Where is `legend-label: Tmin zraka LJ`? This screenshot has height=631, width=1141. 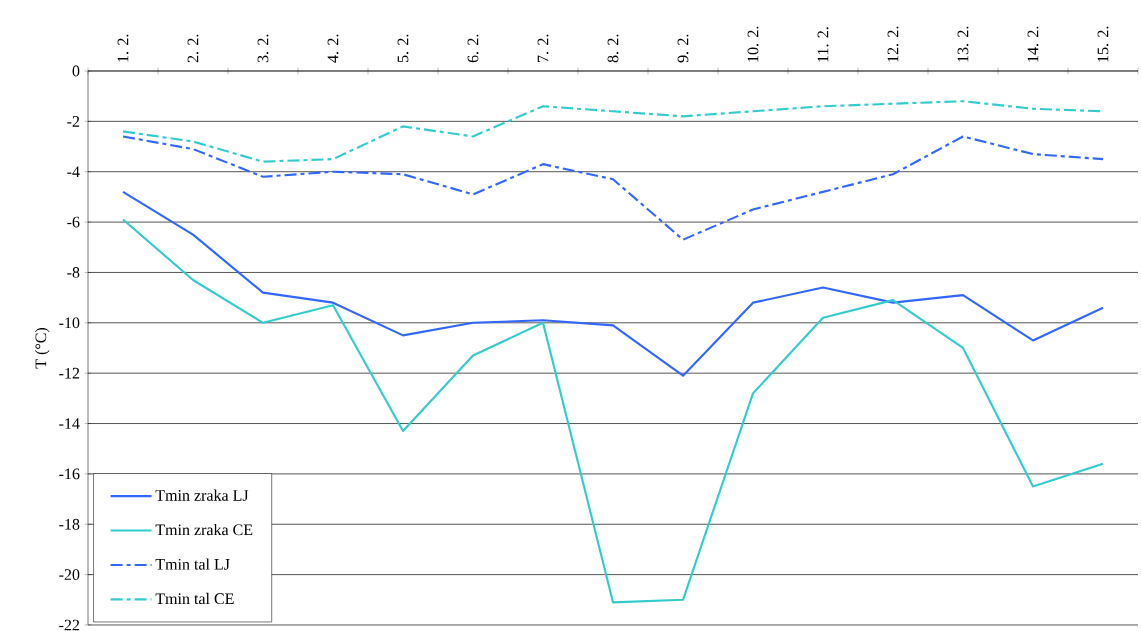 legend-label: Tmin zraka LJ is located at coordinates (202, 495).